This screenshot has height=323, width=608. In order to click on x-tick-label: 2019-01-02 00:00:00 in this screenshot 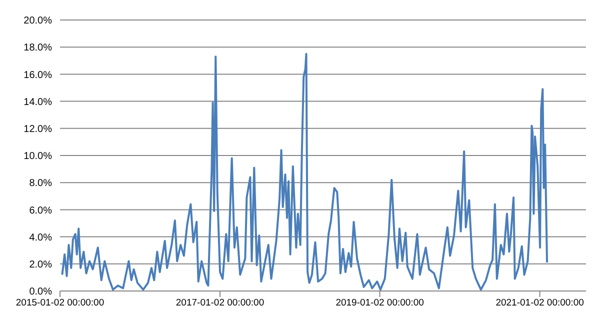, I will do `click(380, 303)`.